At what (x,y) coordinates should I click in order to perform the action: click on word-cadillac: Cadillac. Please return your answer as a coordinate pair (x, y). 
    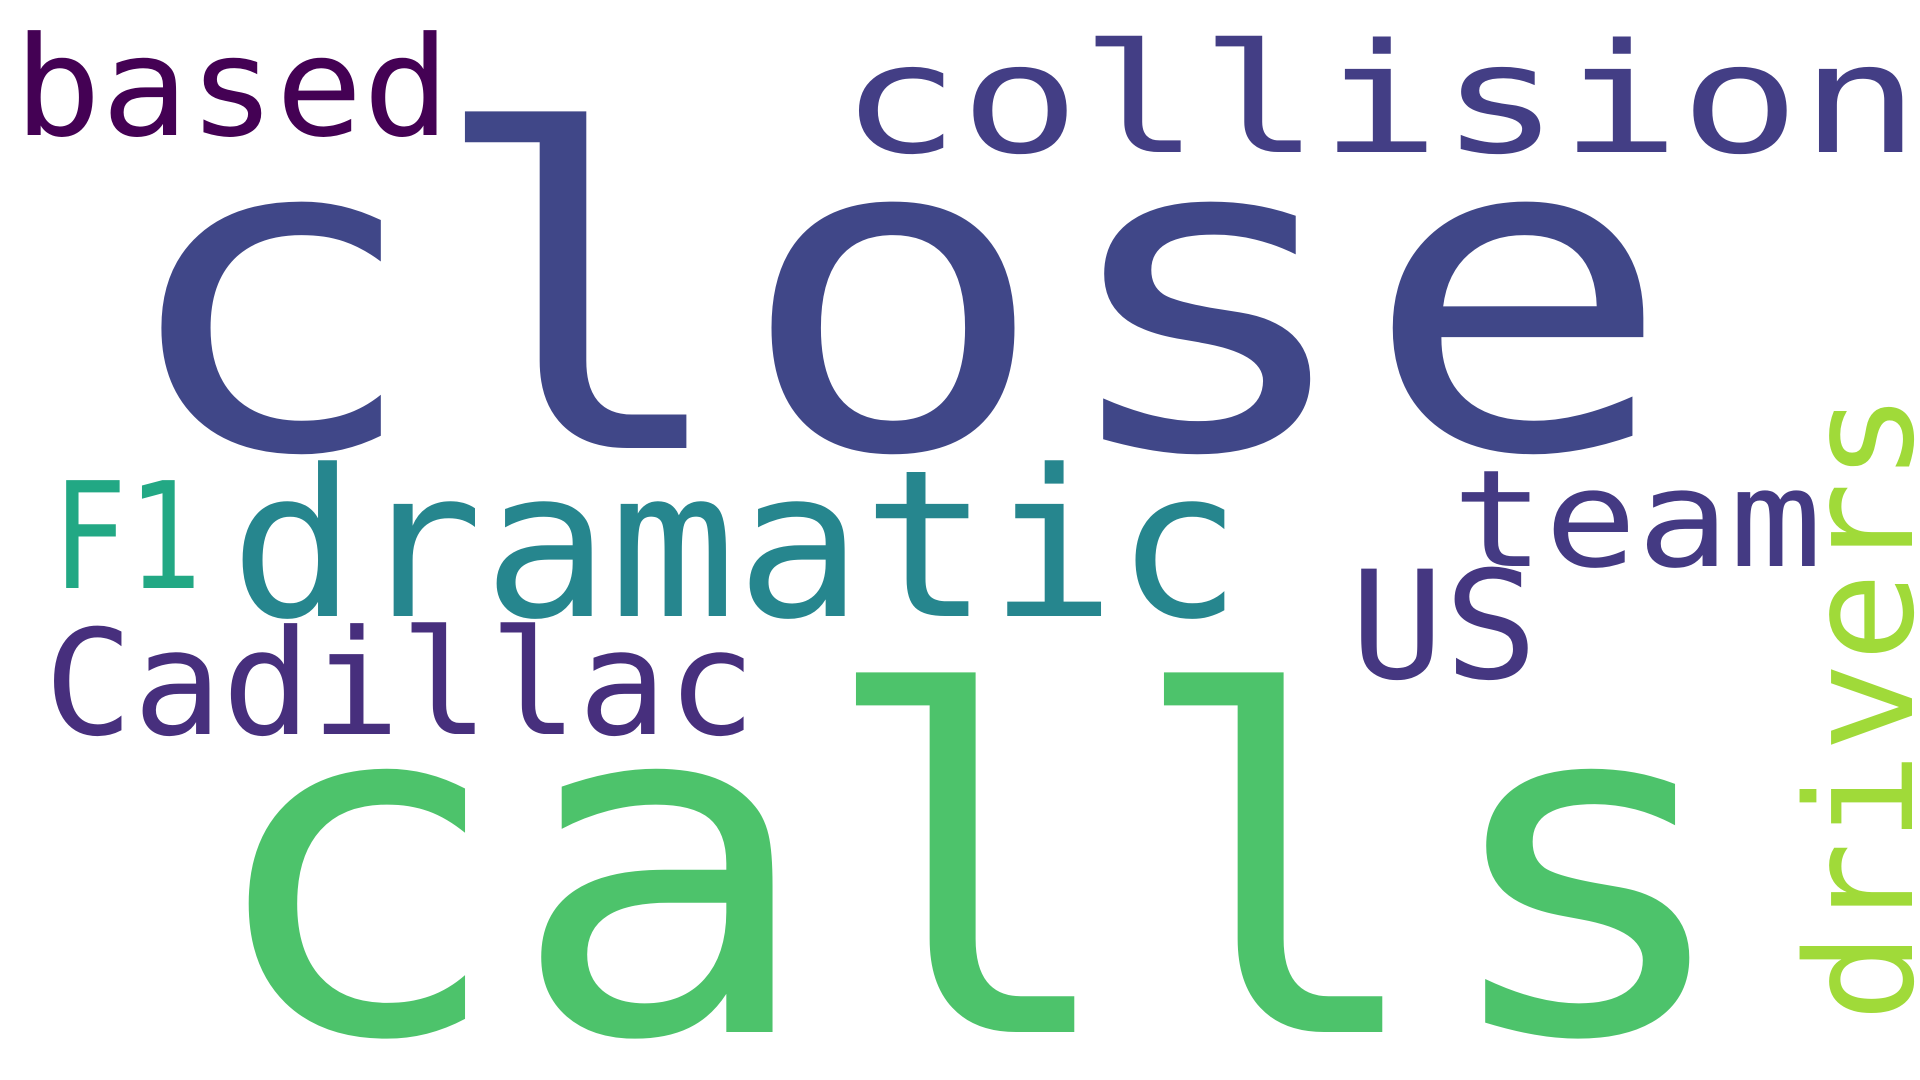
    Looking at the image, I should click on (400, 684).